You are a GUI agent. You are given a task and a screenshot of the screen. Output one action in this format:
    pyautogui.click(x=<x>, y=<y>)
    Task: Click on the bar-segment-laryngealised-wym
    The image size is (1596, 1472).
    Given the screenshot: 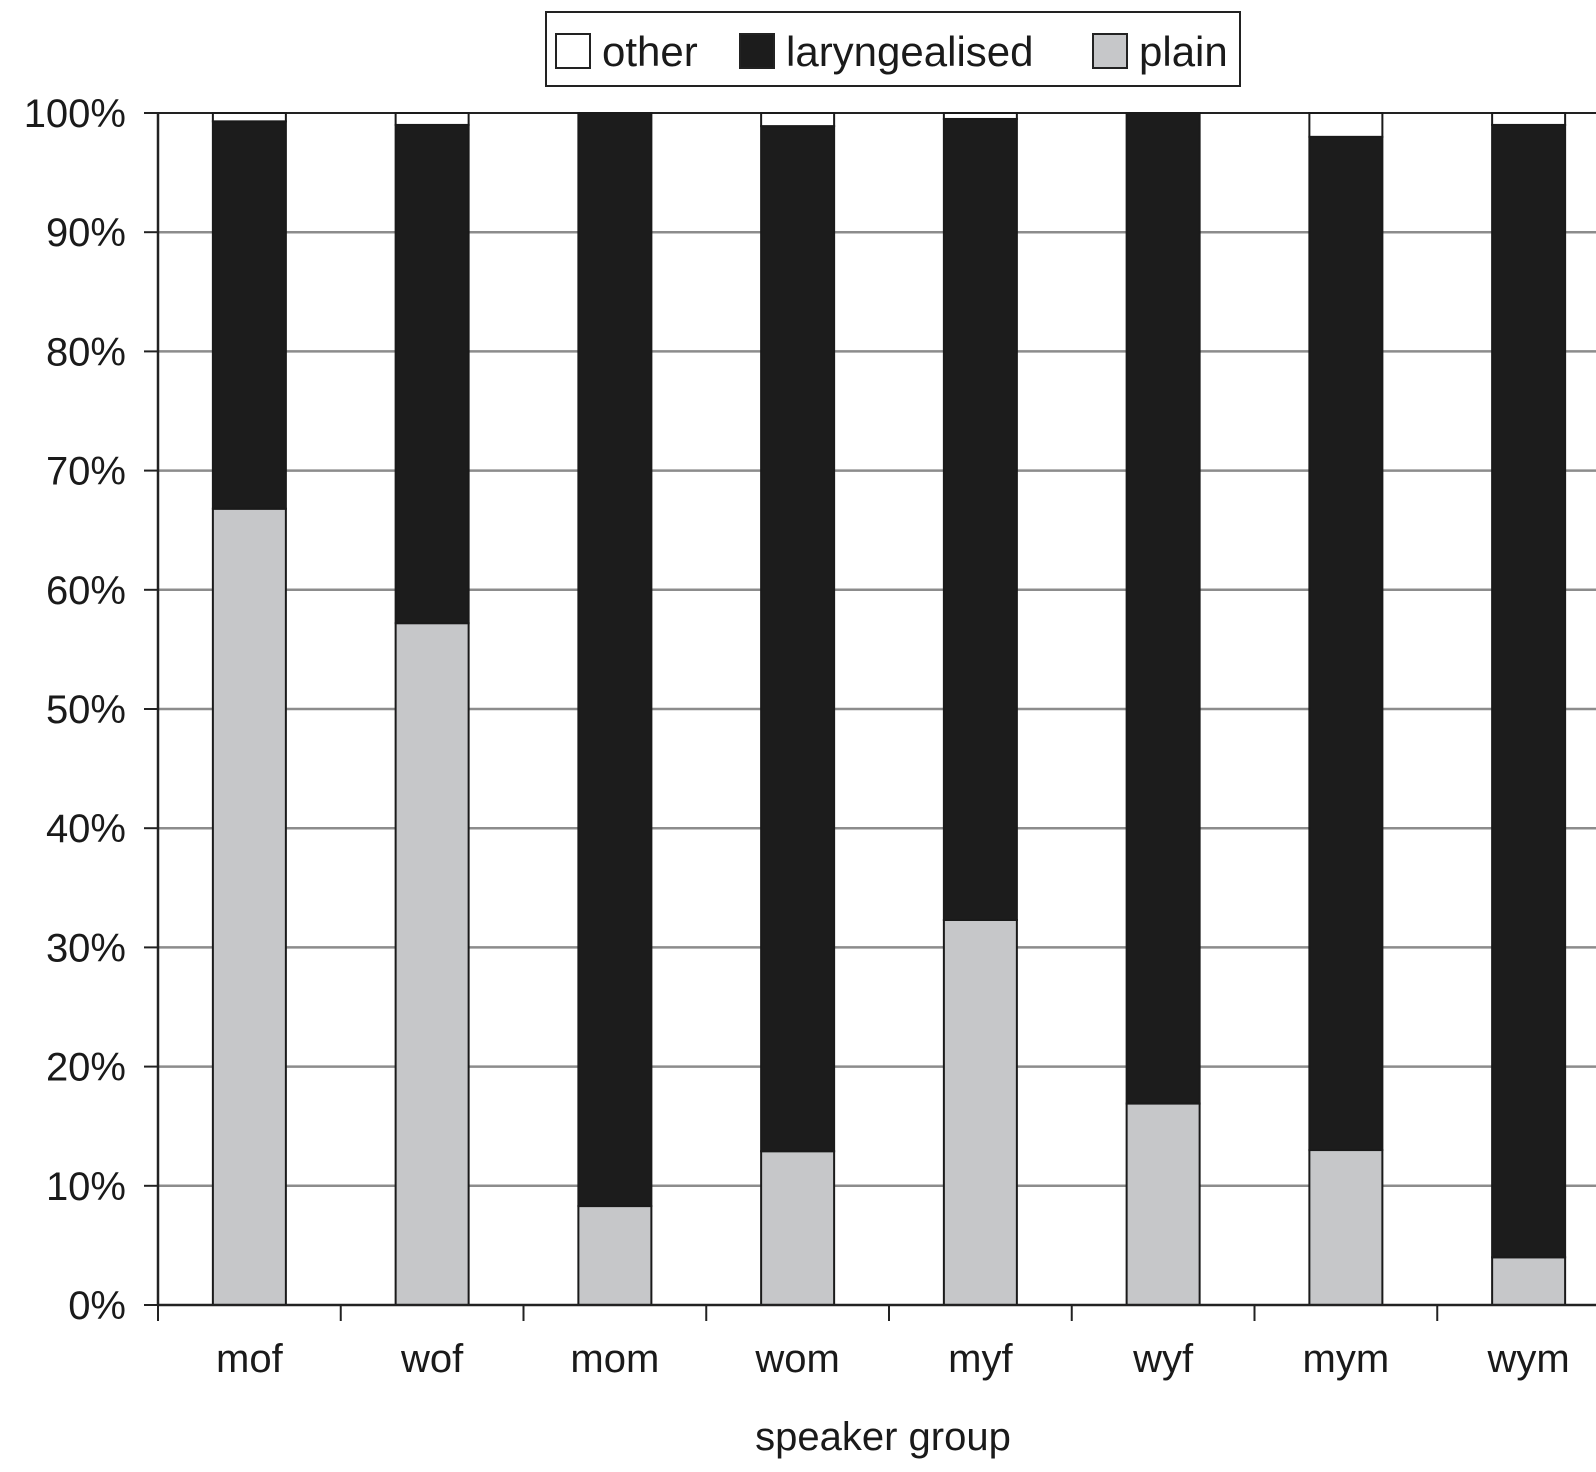 What is the action you would take?
    pyautogui.click(x=1529, y=691)
    